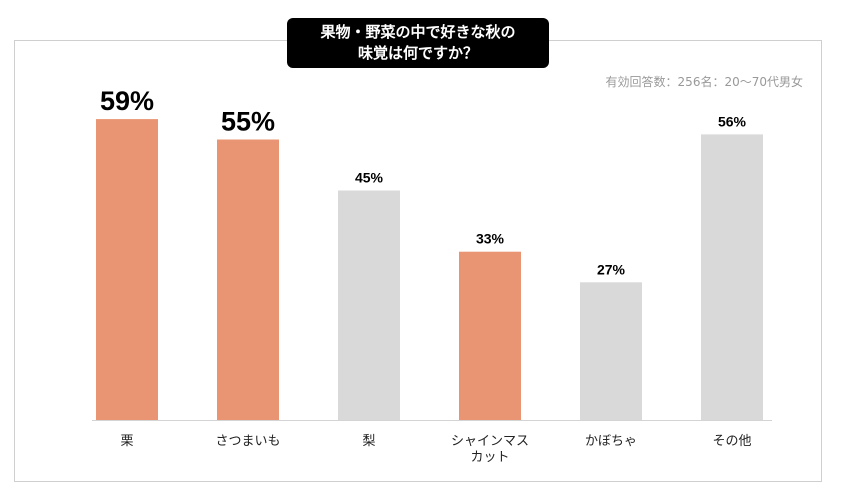 The image size is (841, 494). What do you see at coordinates (611, 269) in the screenshot?
I see `data-label: 27%` at bounding box center [611, 269].